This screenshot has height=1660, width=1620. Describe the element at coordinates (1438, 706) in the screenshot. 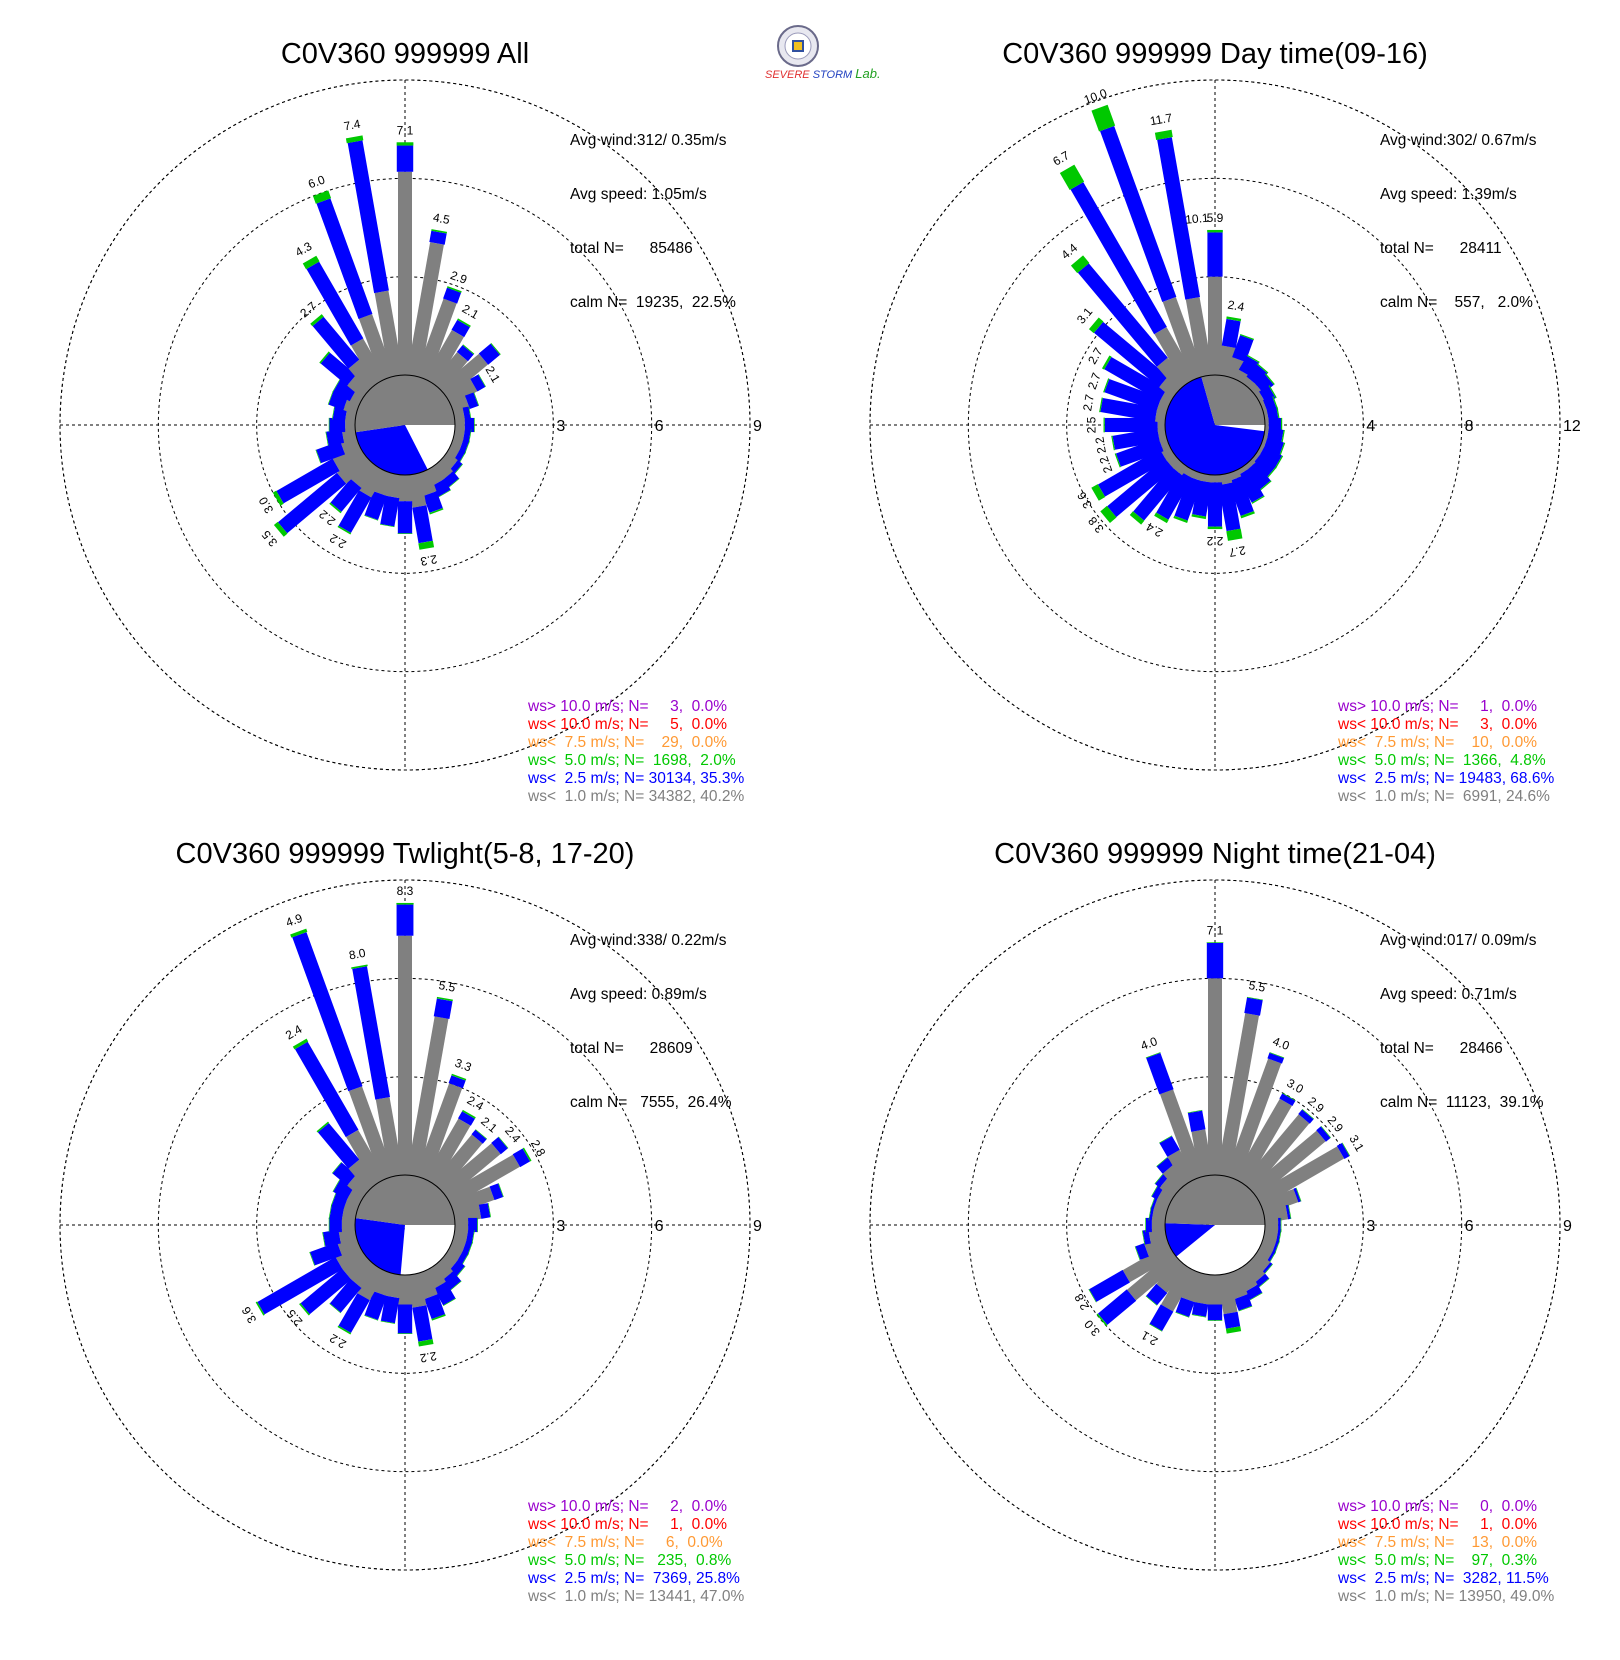

I see `legend-entry: ws> 10.0 m/s; N= 1, 0.0%` at that location.